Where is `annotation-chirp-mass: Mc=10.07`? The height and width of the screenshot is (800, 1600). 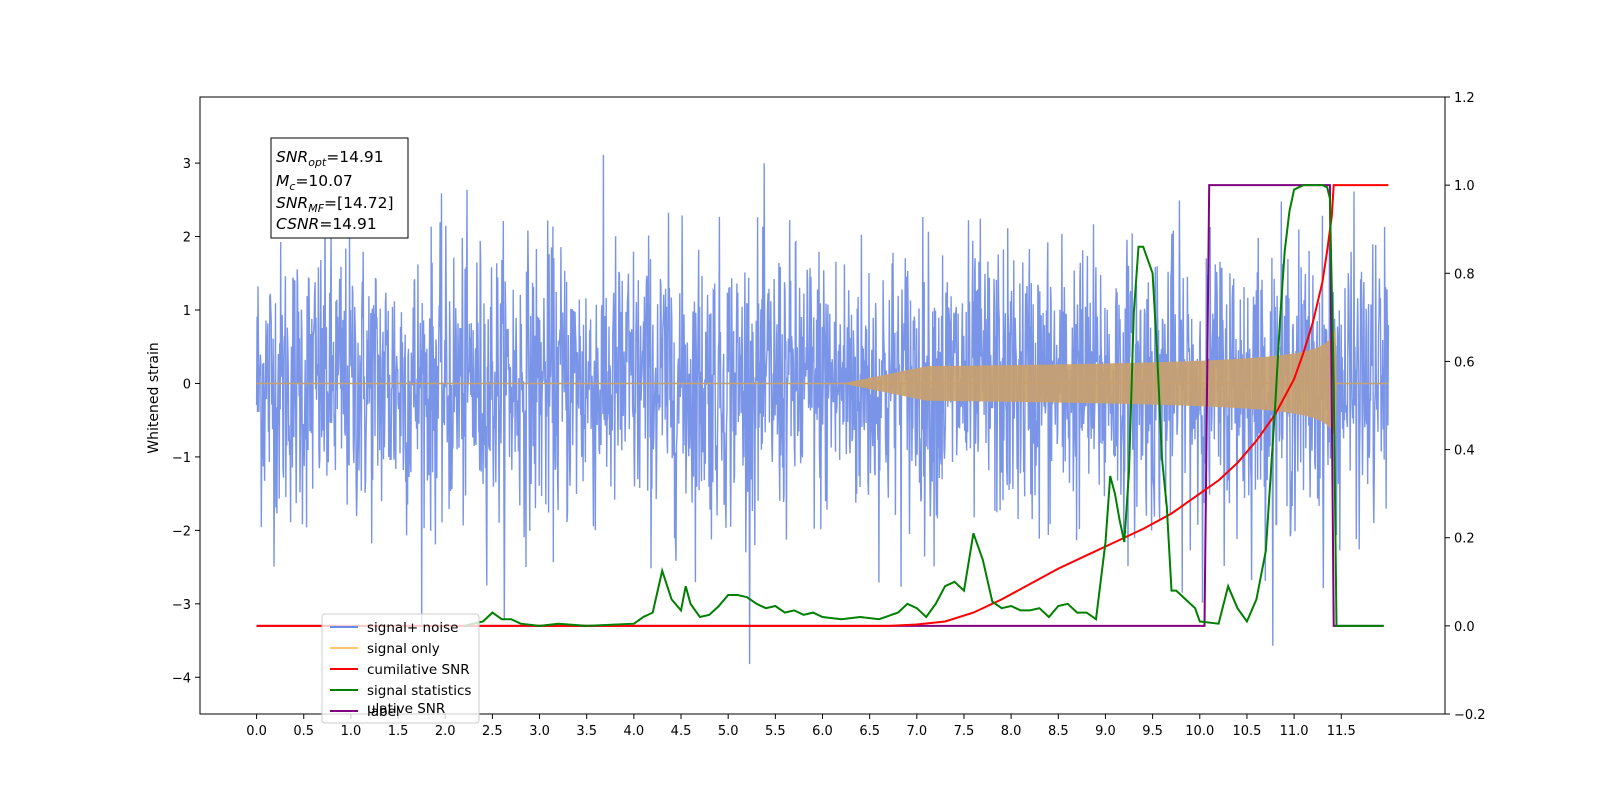
annotation-chirp-mass: Mc=10.07 is located at coordinates (314, 182).